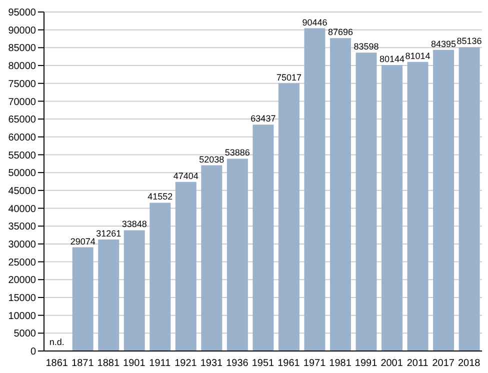 The image size is (488, 373). What do you see at coordinates (341, 32) in the screenshot?
I see `data-label: 87696` at bounding box center [341, 32].